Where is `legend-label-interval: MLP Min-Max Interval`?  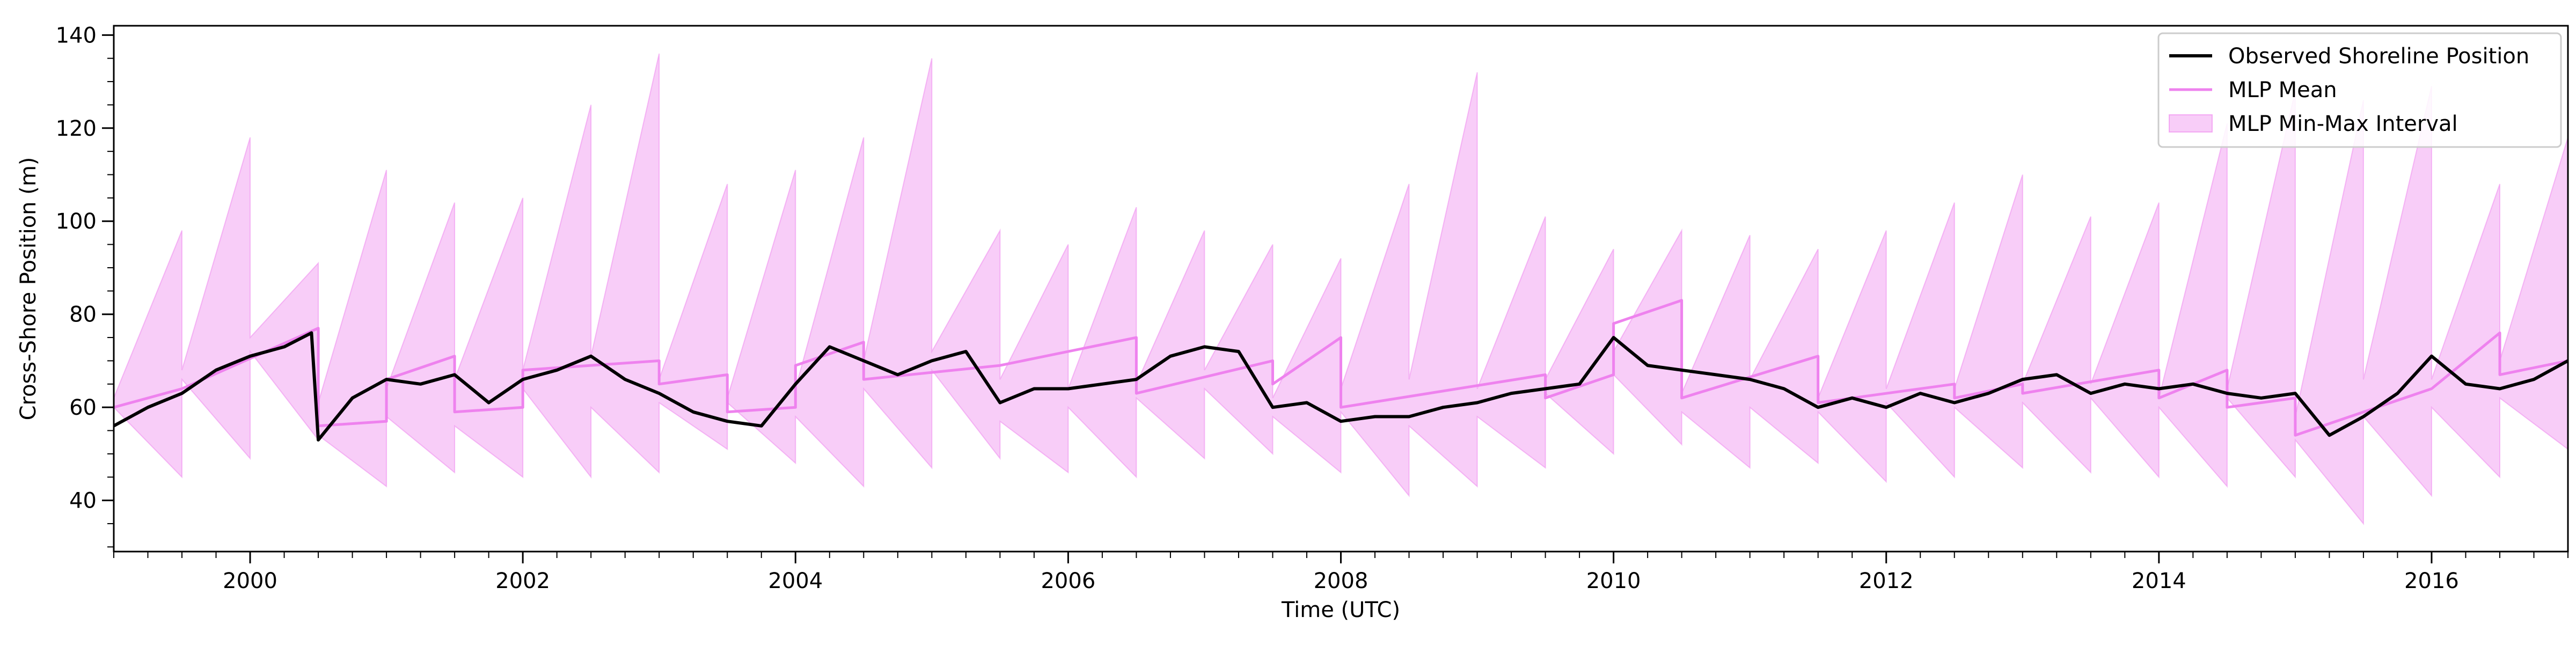 legend-label-interval: MLP Min-Max Interval is located at coordinates (2343, 124).